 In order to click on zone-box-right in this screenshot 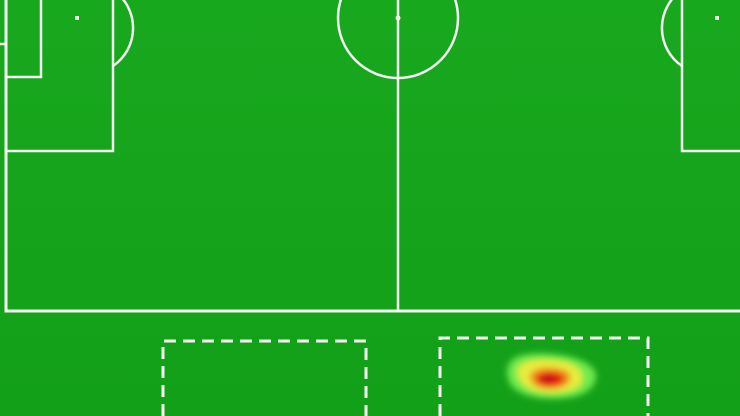, I will do `click(544, 376)`.